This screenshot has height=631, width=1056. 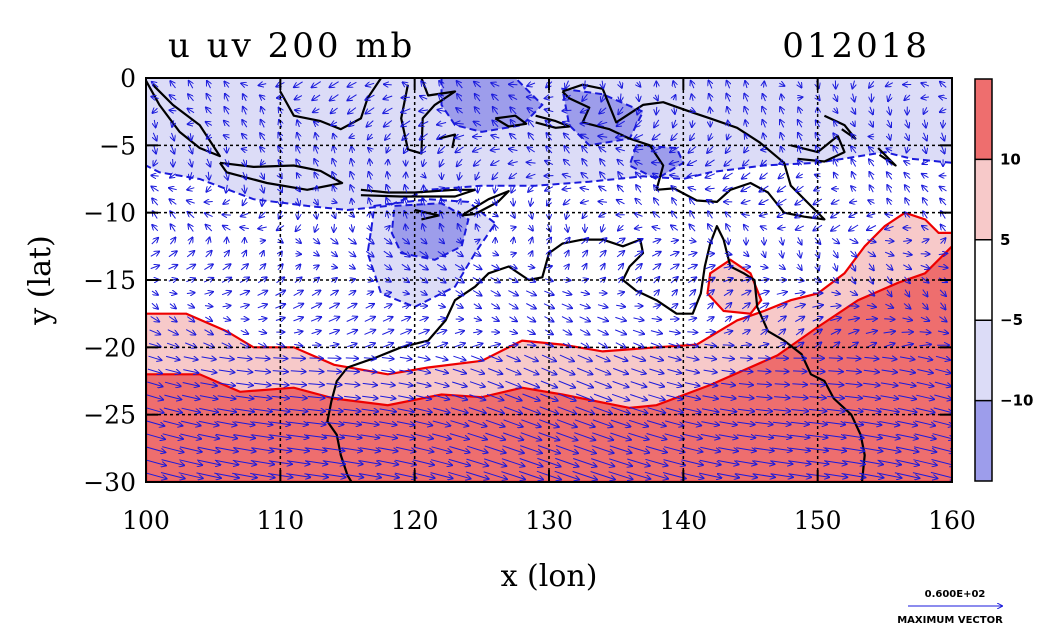 I want to click on x-tick-label-160: 160, so click(x=952, y=520).